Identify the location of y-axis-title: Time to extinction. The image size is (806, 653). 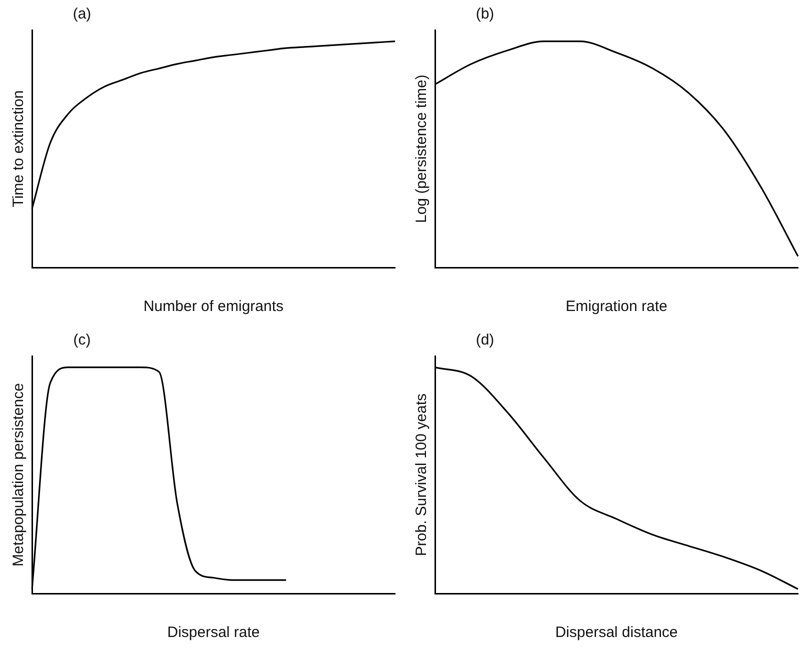
(19, 149).